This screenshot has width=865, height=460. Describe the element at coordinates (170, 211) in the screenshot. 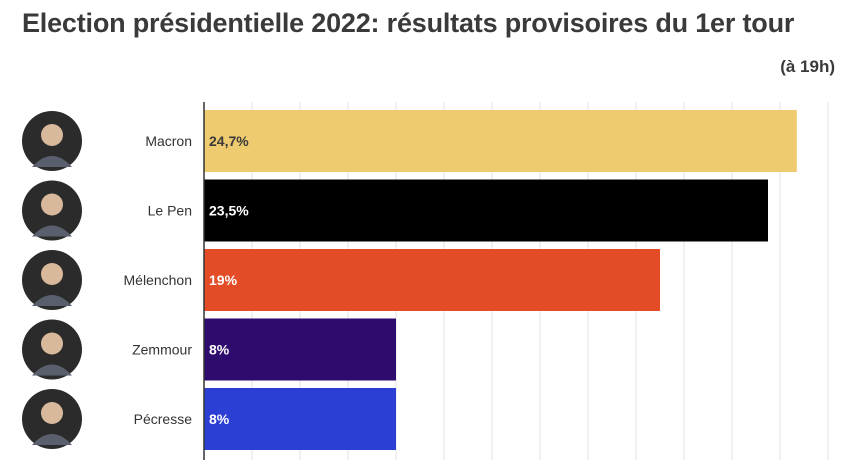

I see `category-label: Le Pen` at that location.